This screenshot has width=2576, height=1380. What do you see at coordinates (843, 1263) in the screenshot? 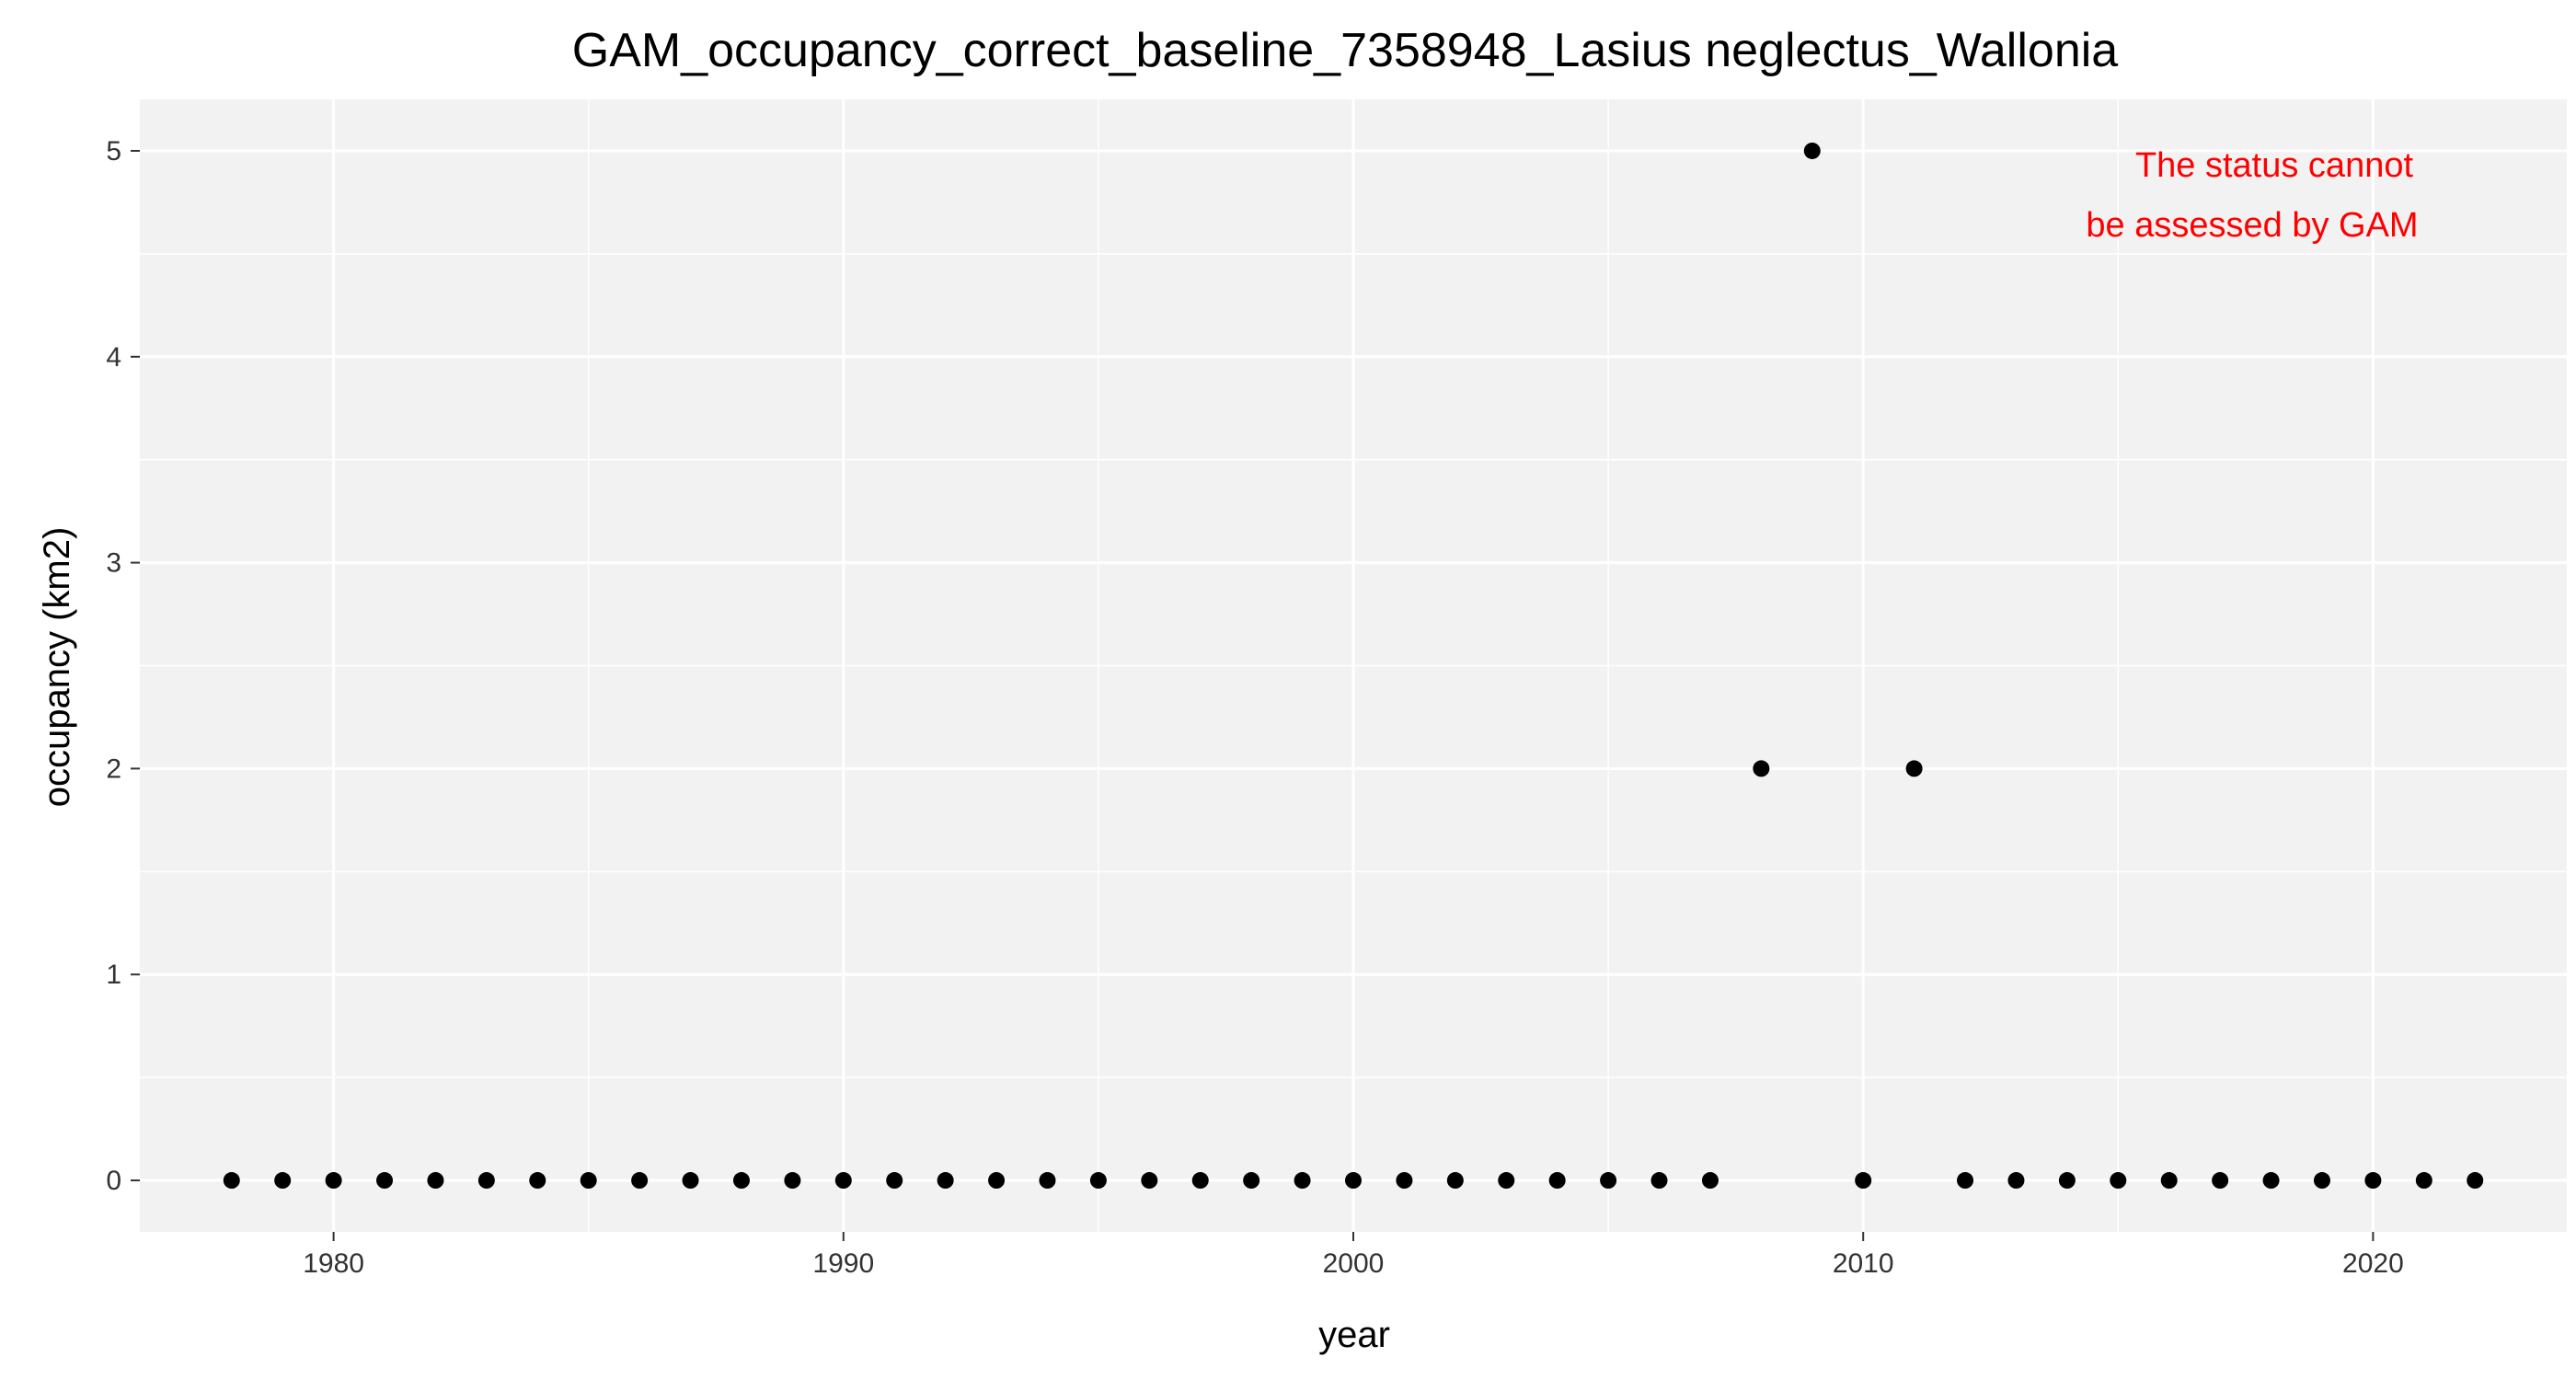
I see `x-tick-label: 1990` at bounding box center [843, 1263].